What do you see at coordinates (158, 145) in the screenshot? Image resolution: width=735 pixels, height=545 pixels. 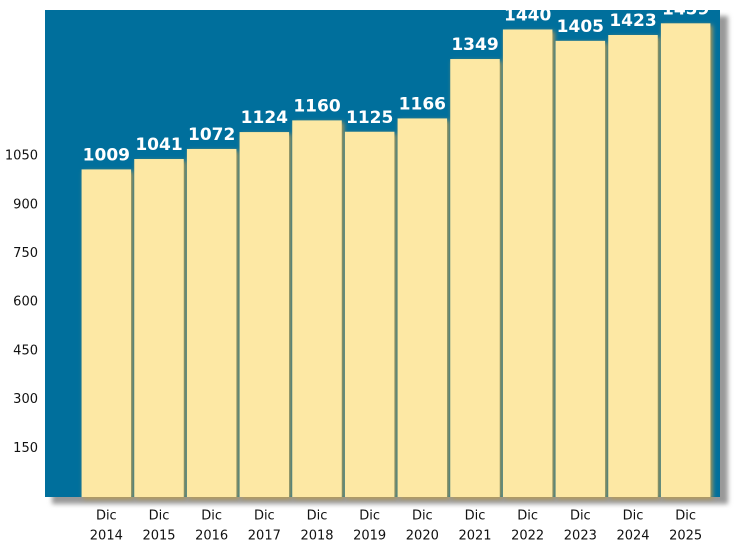 I see `value-label: 1041` at bounding box center [158, 145].